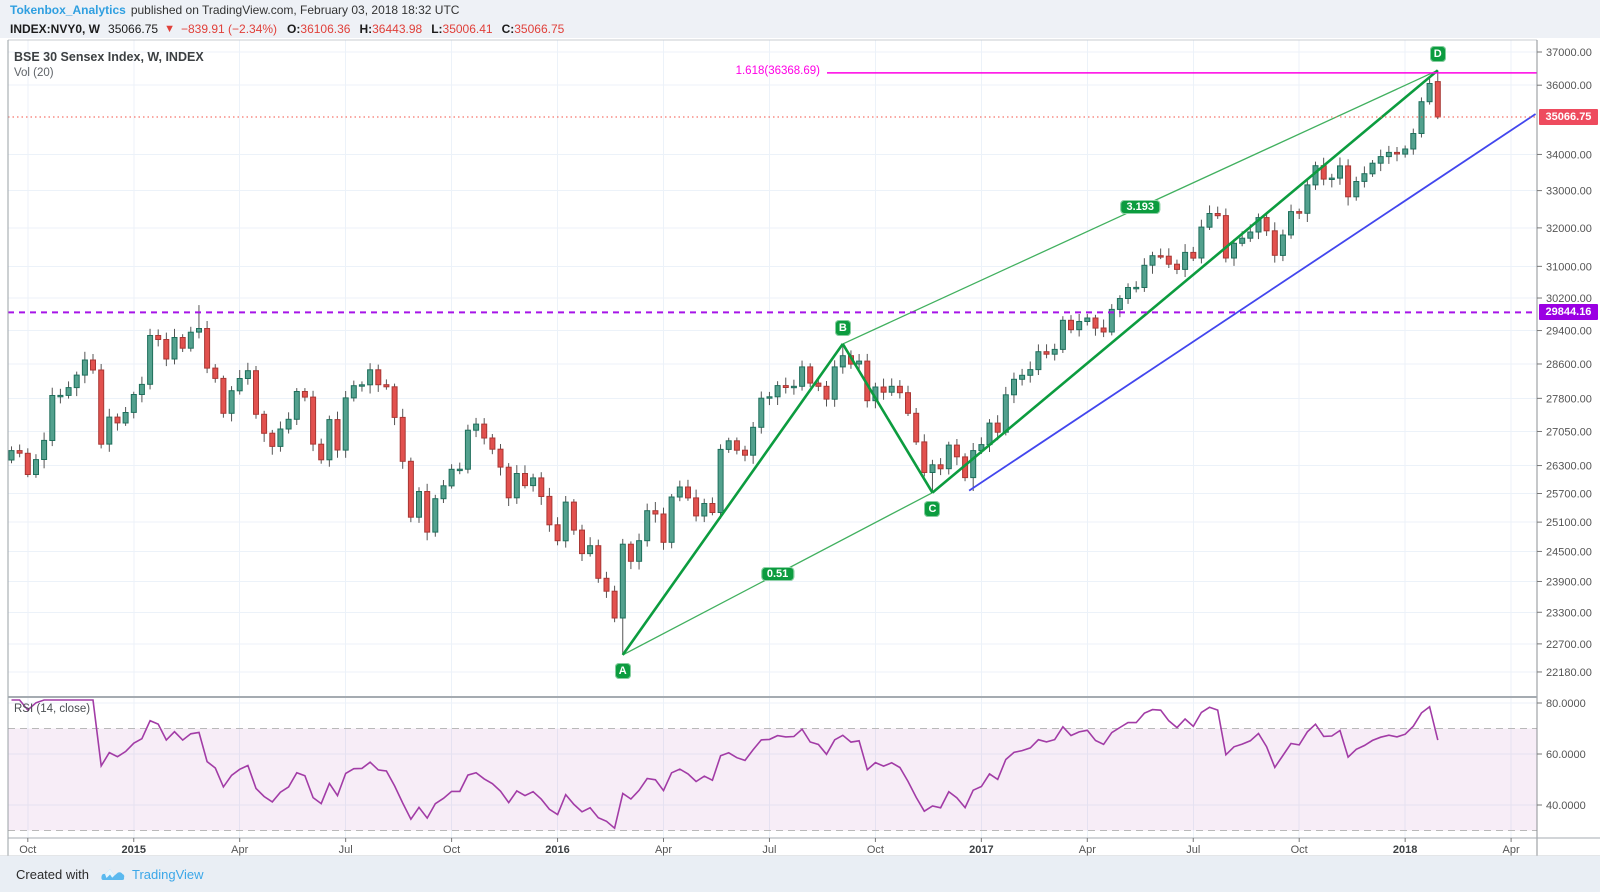 The height and width of the screenshot is (892, 1600). What do you see at coordinates (1569, 365) in the screenshot?
I see `price-tick-label: 28600.00` at bounding box center [1569, 365].